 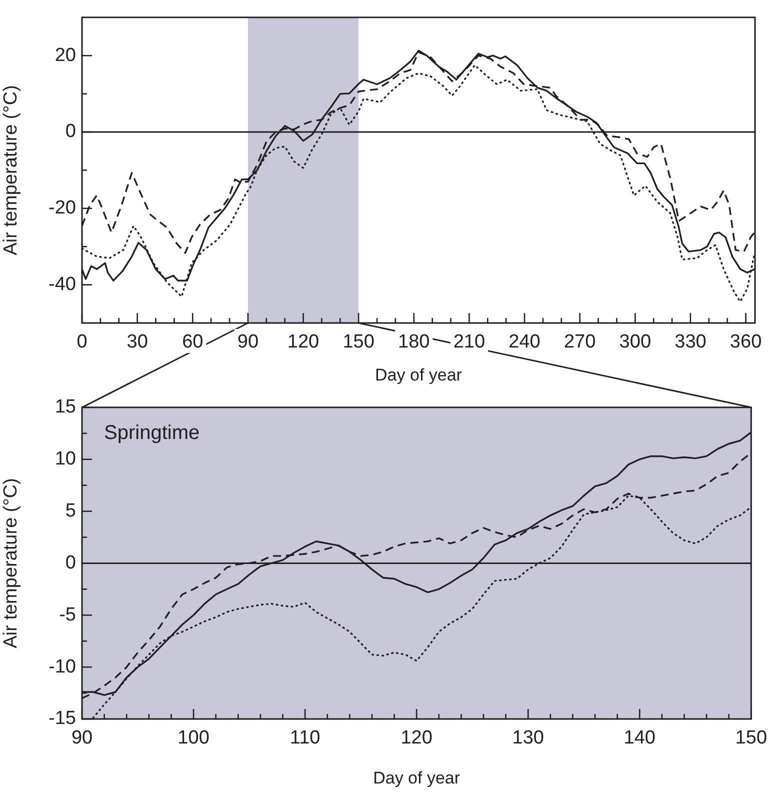 What do you see at coordinates (580, 342) in the screenshot?
I see `x-tick-label: 270` at bounding box center [580, 342].